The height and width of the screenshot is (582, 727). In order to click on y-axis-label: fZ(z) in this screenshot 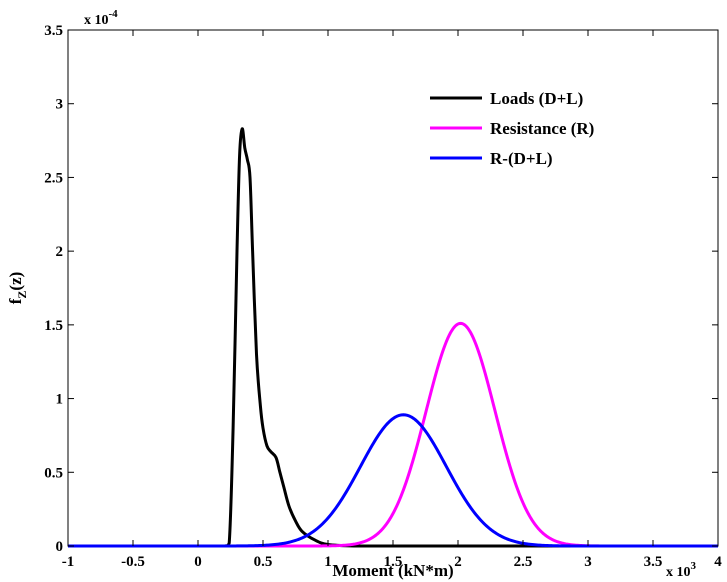, I will do `click(17, 288)`.